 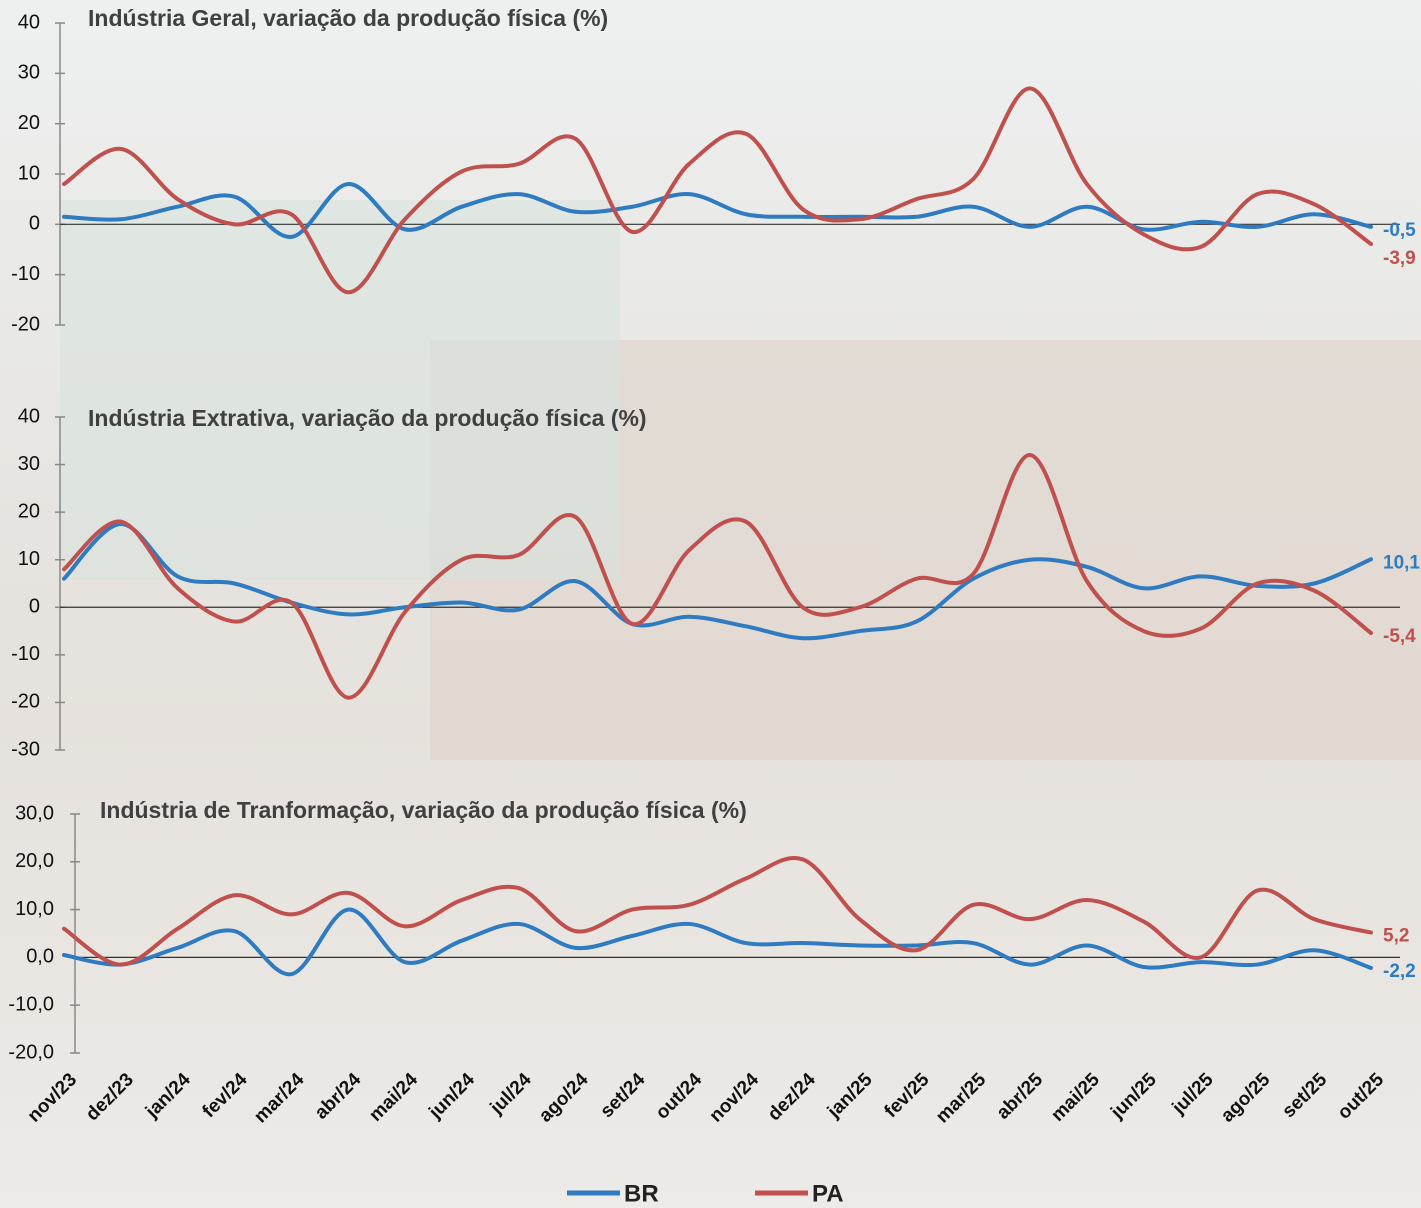 I want to click on data-label: -5,4, so click(x=1399, y=636).